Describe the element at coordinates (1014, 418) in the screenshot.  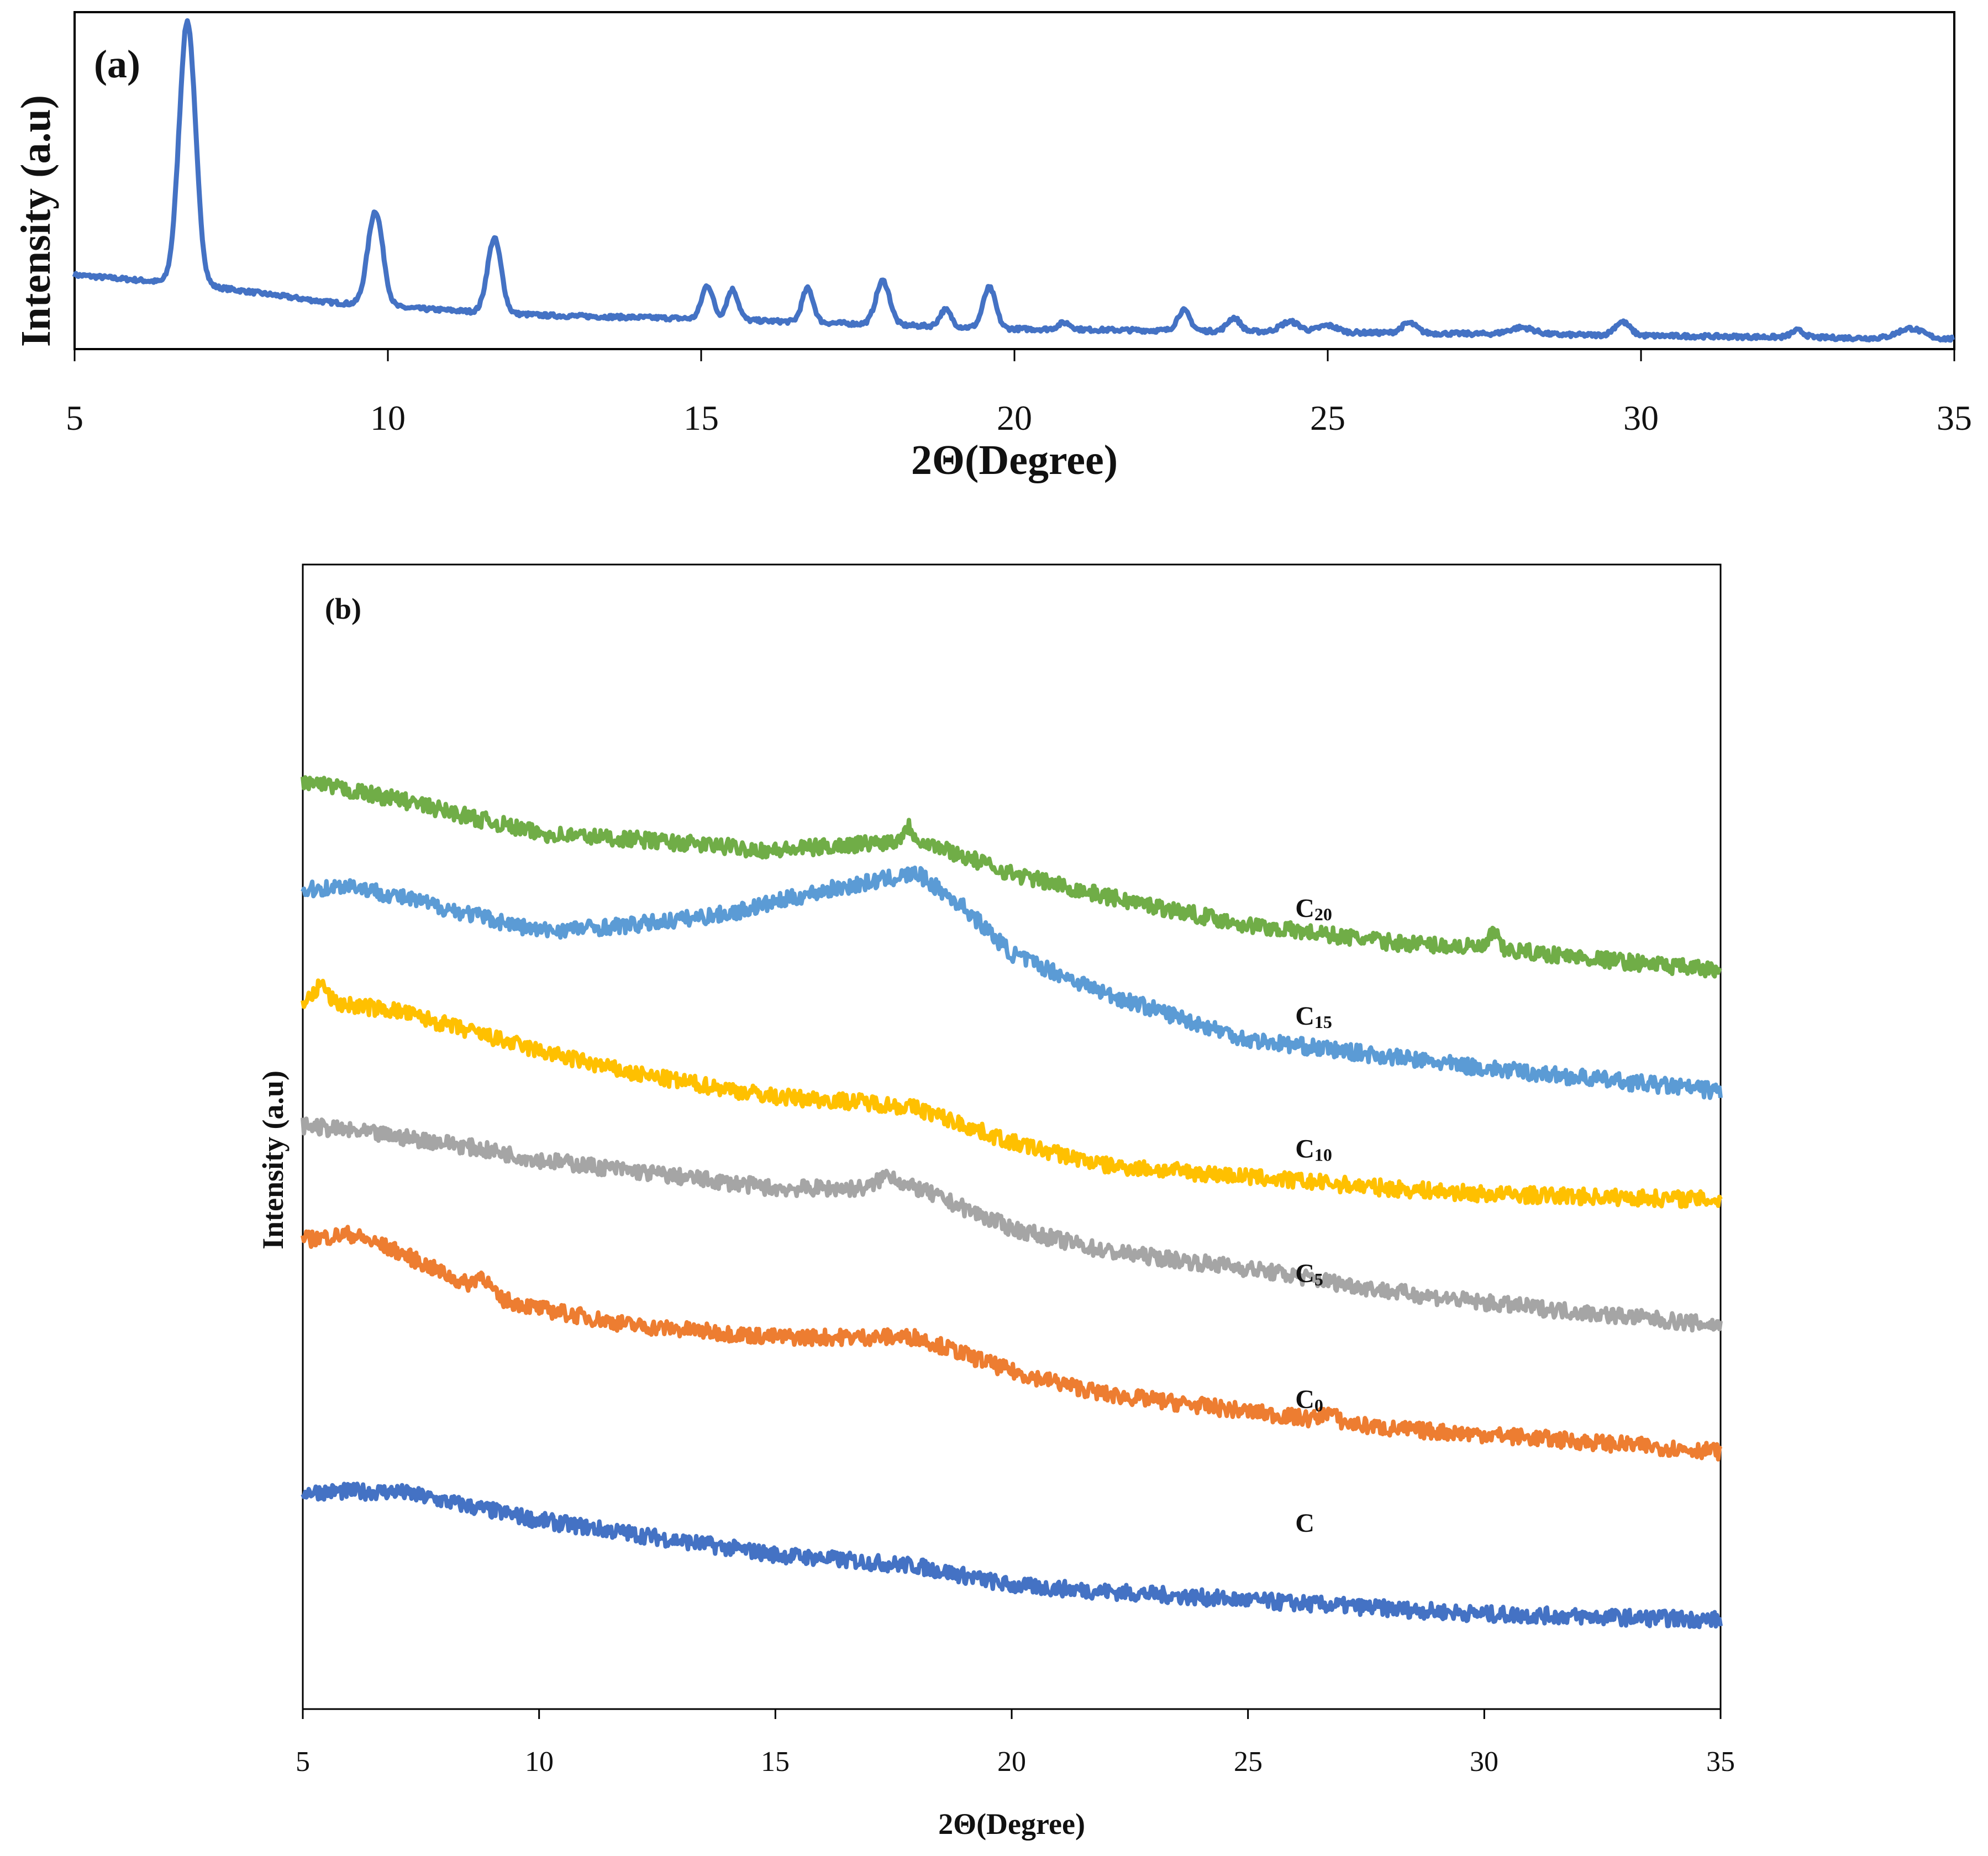
I see `chart-a-x-tick-label: 20` at that location.